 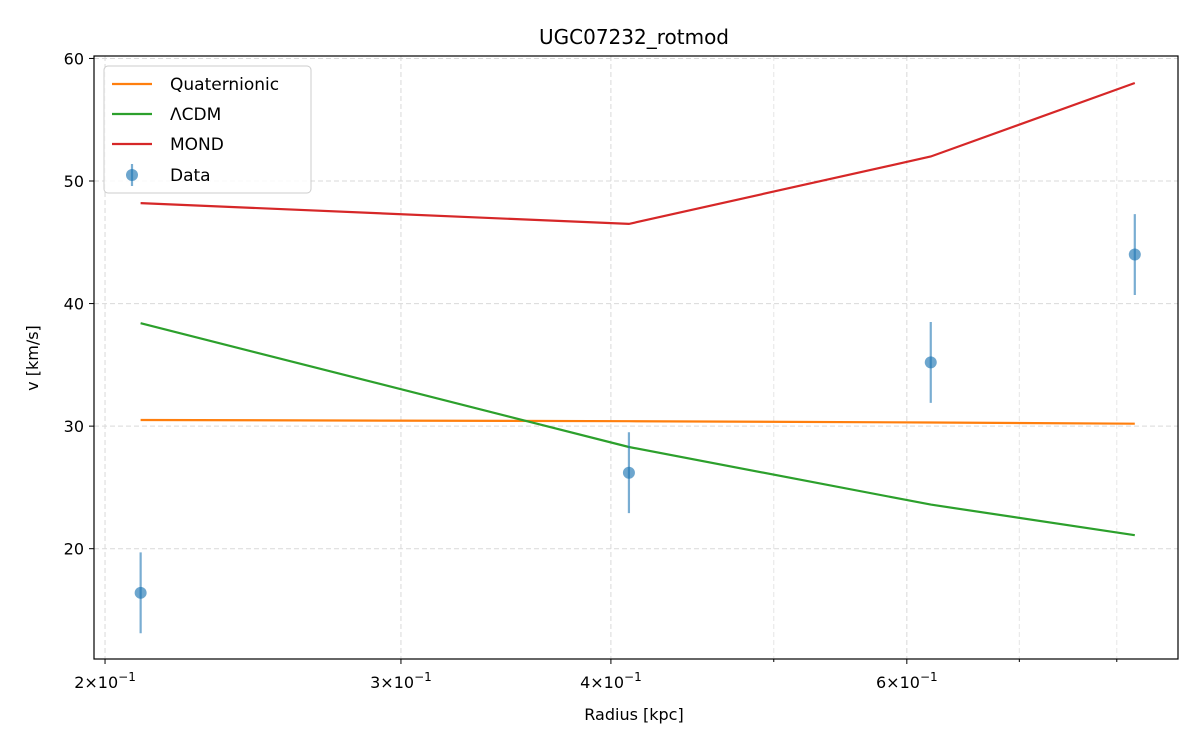 I want to click on x-tick-label: 3×10⁻¹, so click(x=401, y=681).